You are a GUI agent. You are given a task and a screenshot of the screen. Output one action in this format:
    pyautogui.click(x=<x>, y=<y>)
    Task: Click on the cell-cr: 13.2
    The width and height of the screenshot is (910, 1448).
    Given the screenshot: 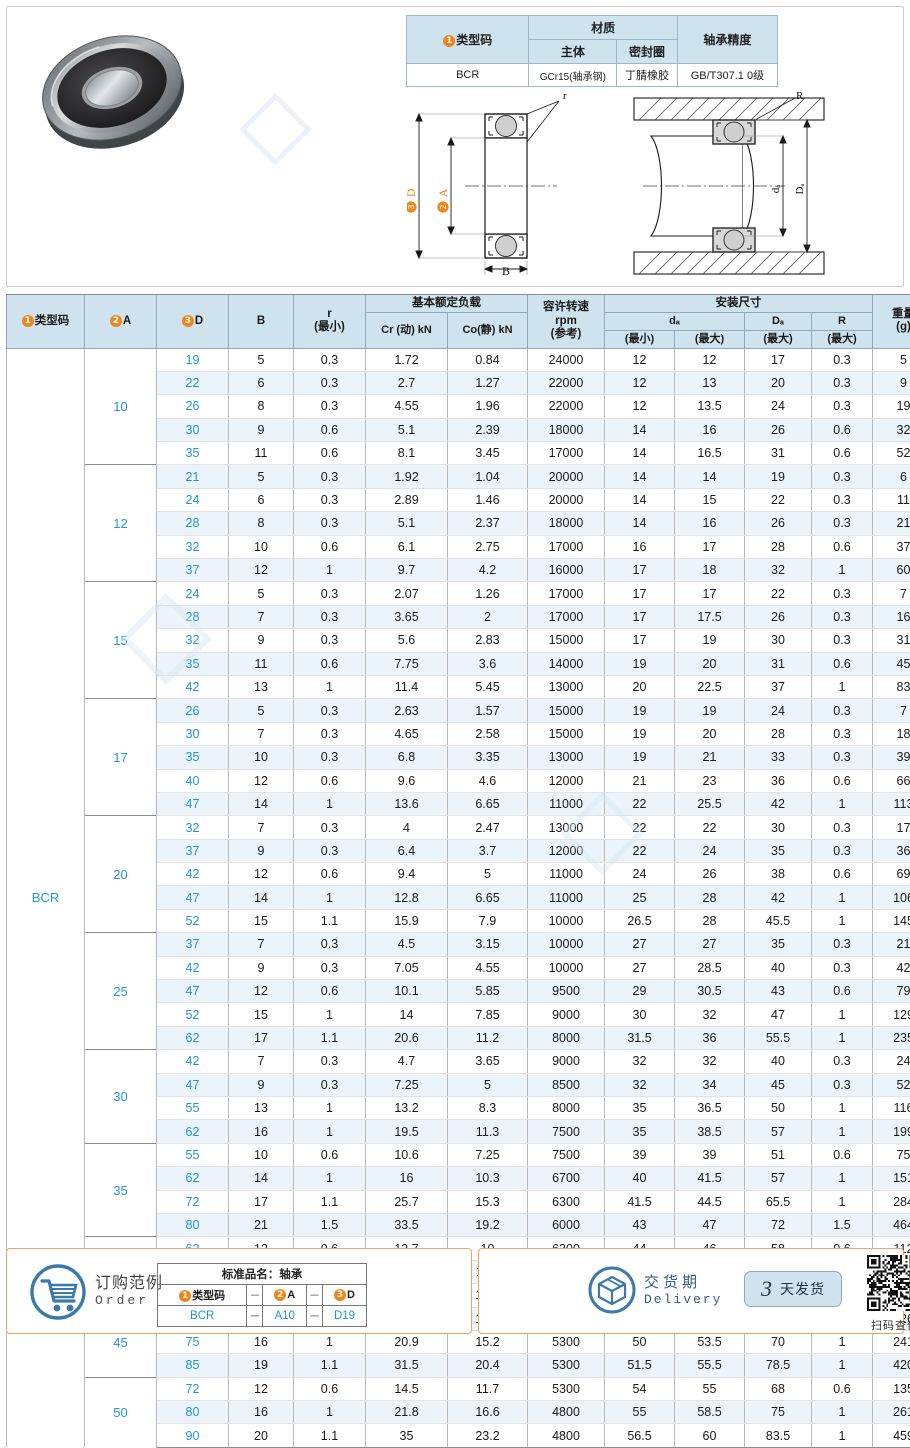 What is the action you would take?
    pyautogui.click(x=407, y=1108)
    